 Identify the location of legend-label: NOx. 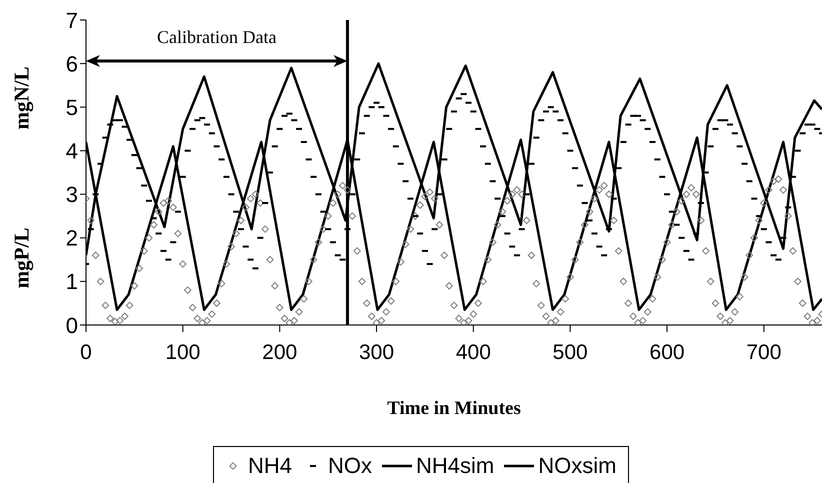
(350, 466).